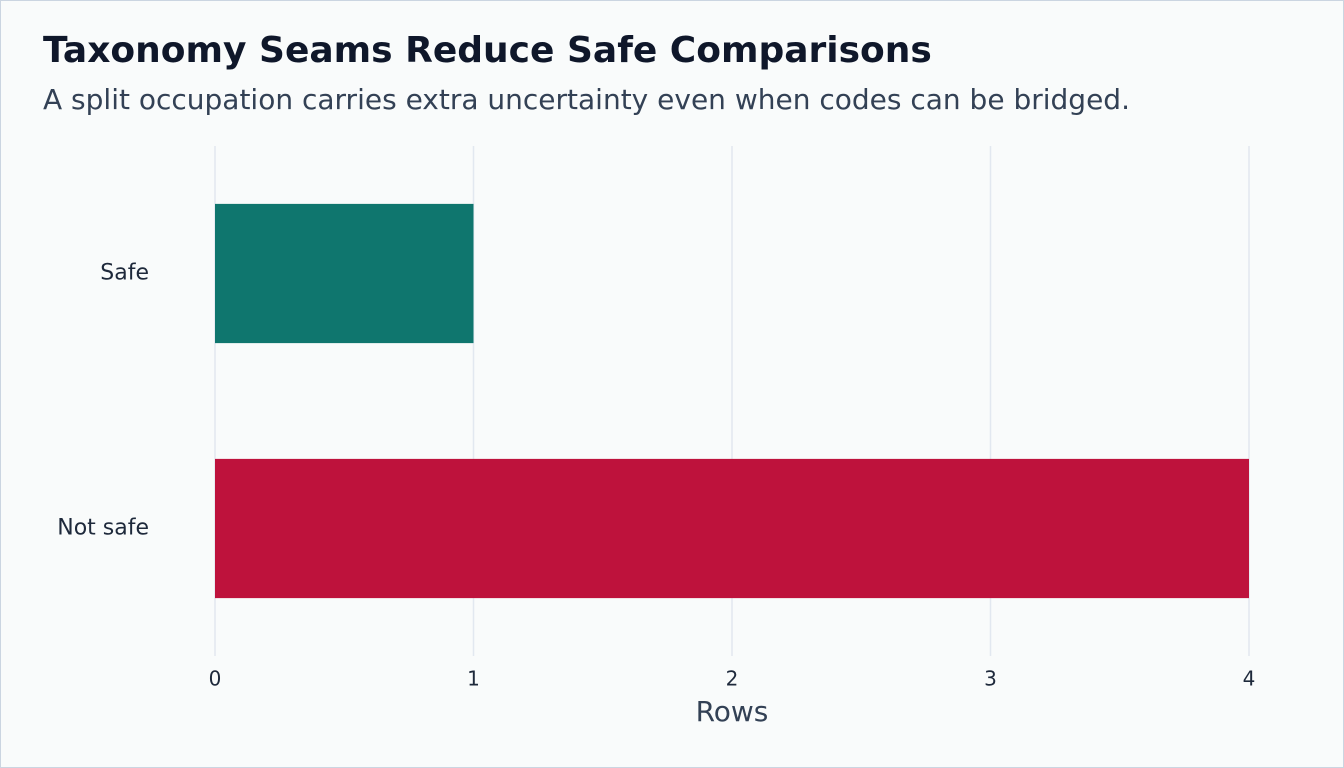 This screenshot has width=1344, height=768. What do you see at coordinates (990, 679) in the screenshot?
I see `x-tick-label: 3` at bounding box center [990, 679].